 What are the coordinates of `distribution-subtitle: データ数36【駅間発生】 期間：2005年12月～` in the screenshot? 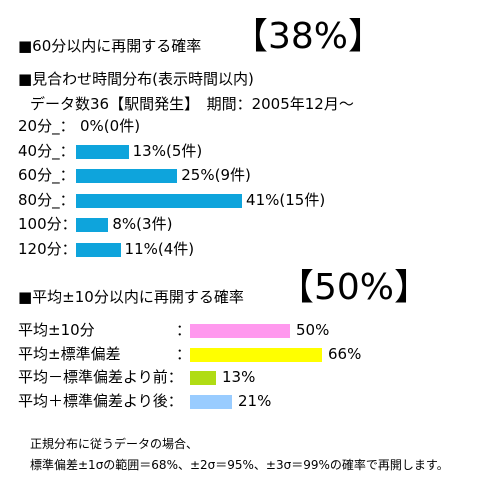 It's located at (192, 104).